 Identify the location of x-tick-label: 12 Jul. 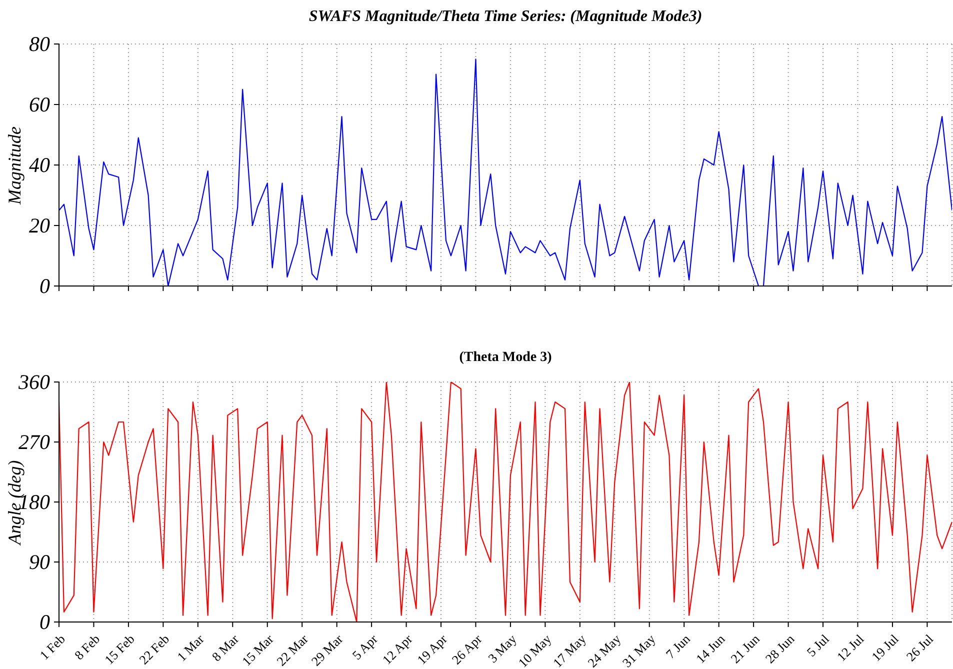
(850, 647).